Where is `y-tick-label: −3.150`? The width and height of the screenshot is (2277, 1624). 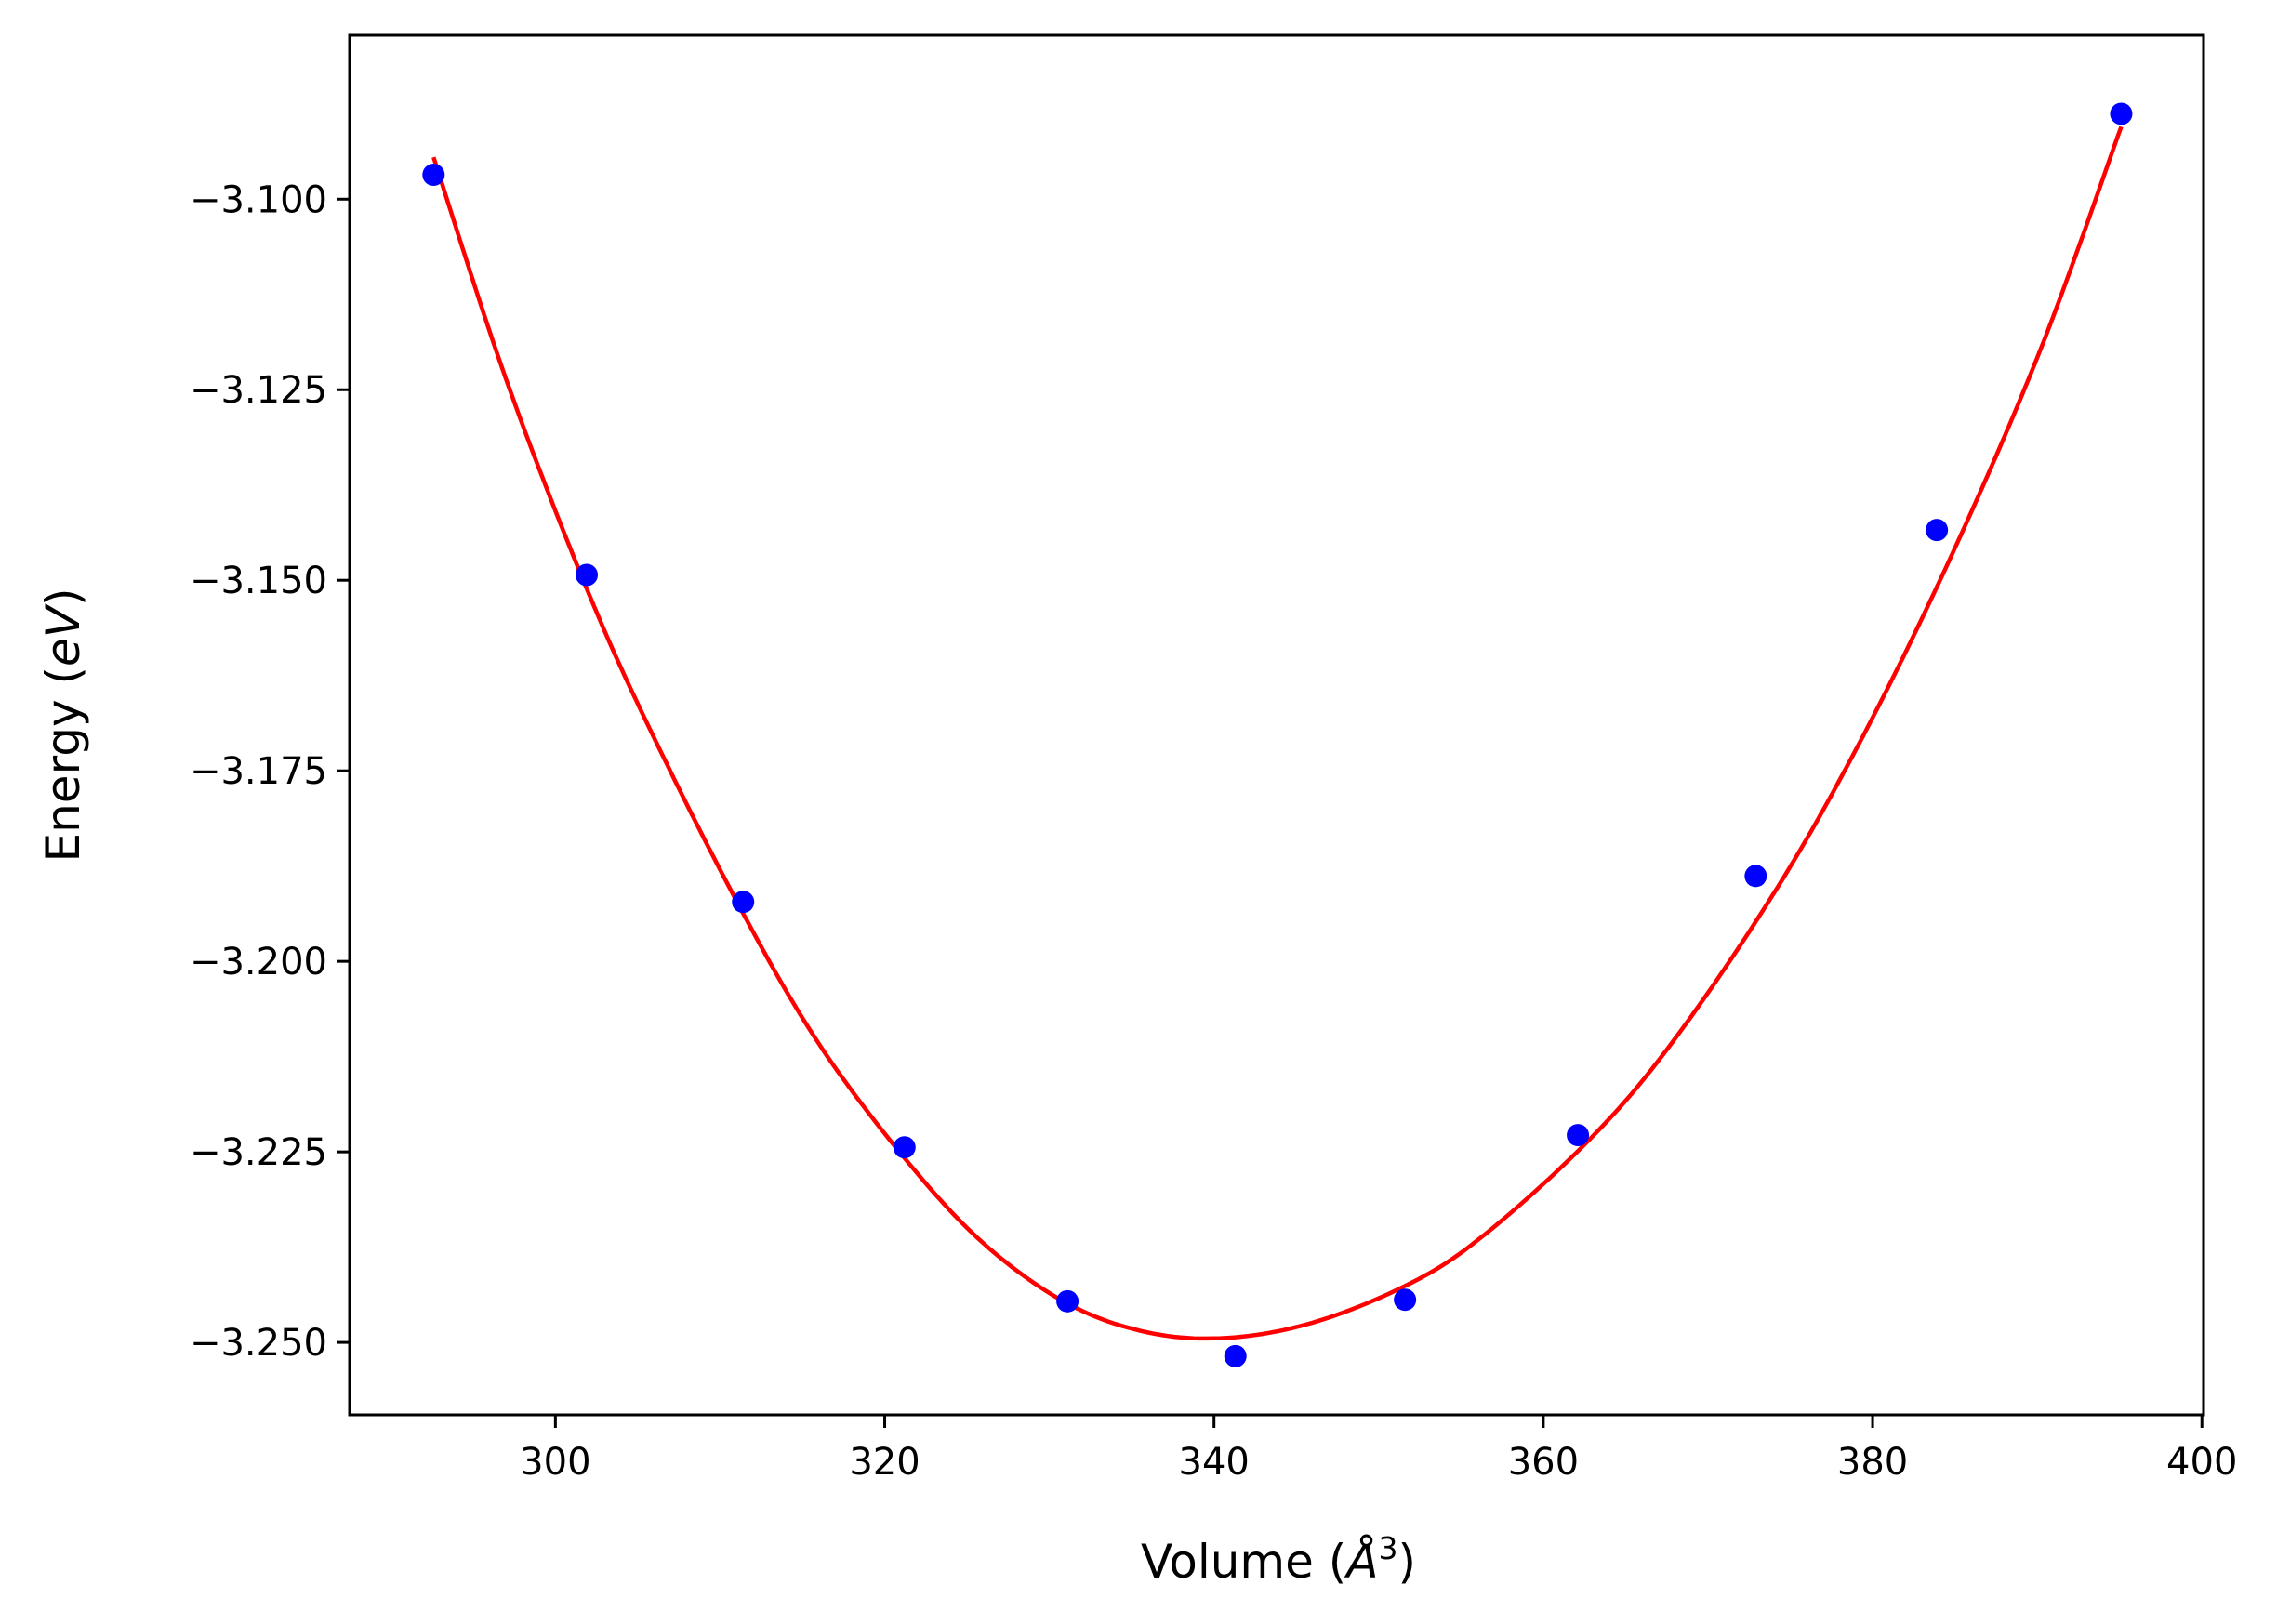
y-tick-label: −3.150 is located at coordinates (258, 581).